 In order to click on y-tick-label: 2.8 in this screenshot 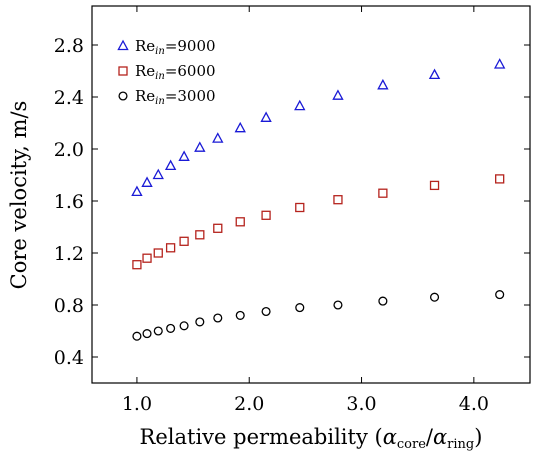, I will do `click(69, 46)`.